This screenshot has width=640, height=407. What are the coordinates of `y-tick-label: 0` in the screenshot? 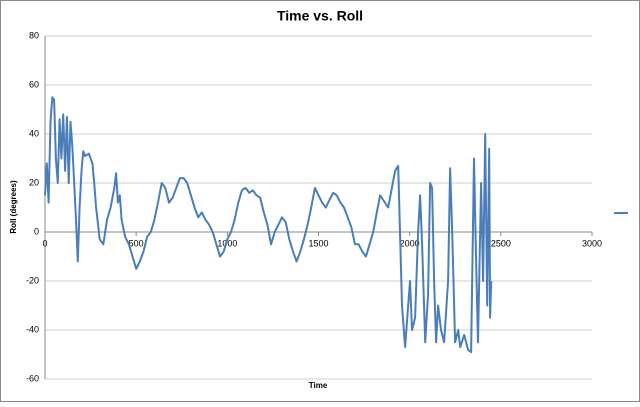 It's located at (36, 231).